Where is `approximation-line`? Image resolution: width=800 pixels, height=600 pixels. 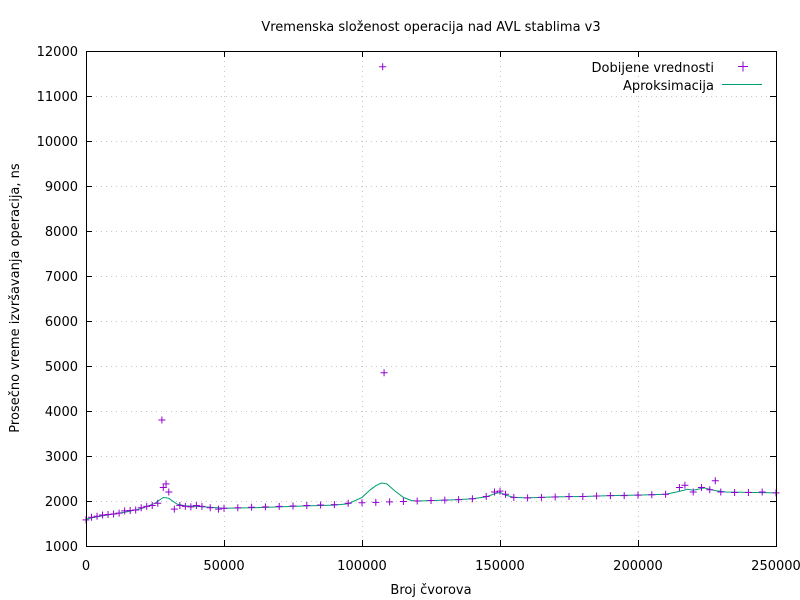
approximation-line is located at coordinates (431, 501).